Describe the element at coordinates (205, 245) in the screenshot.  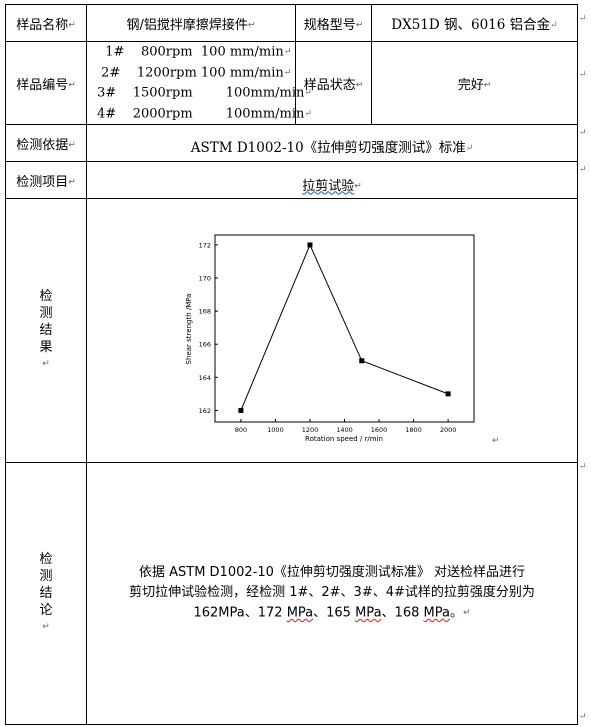
I see `y-tick-label: 172` at that location.